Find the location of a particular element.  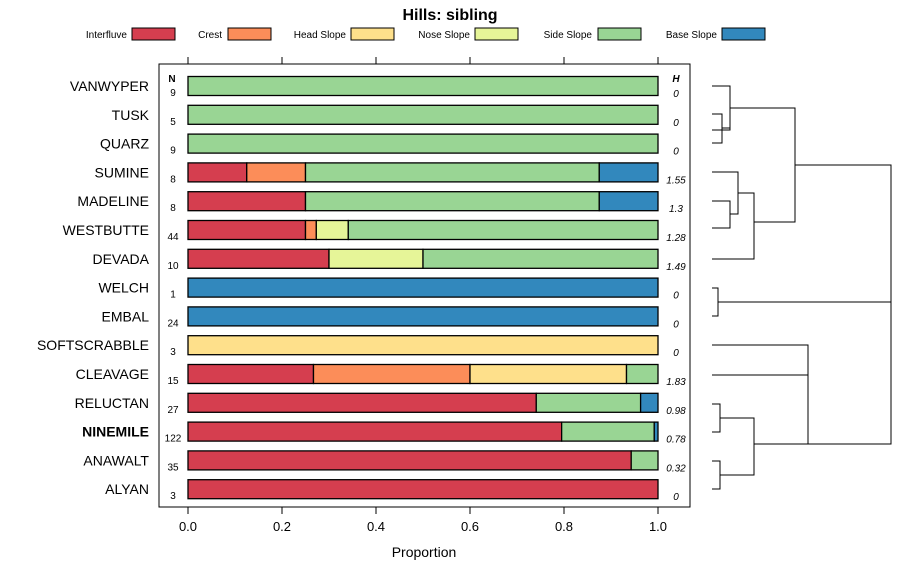

x-tick-label: 0.8 is located at coordinates (564, 526).